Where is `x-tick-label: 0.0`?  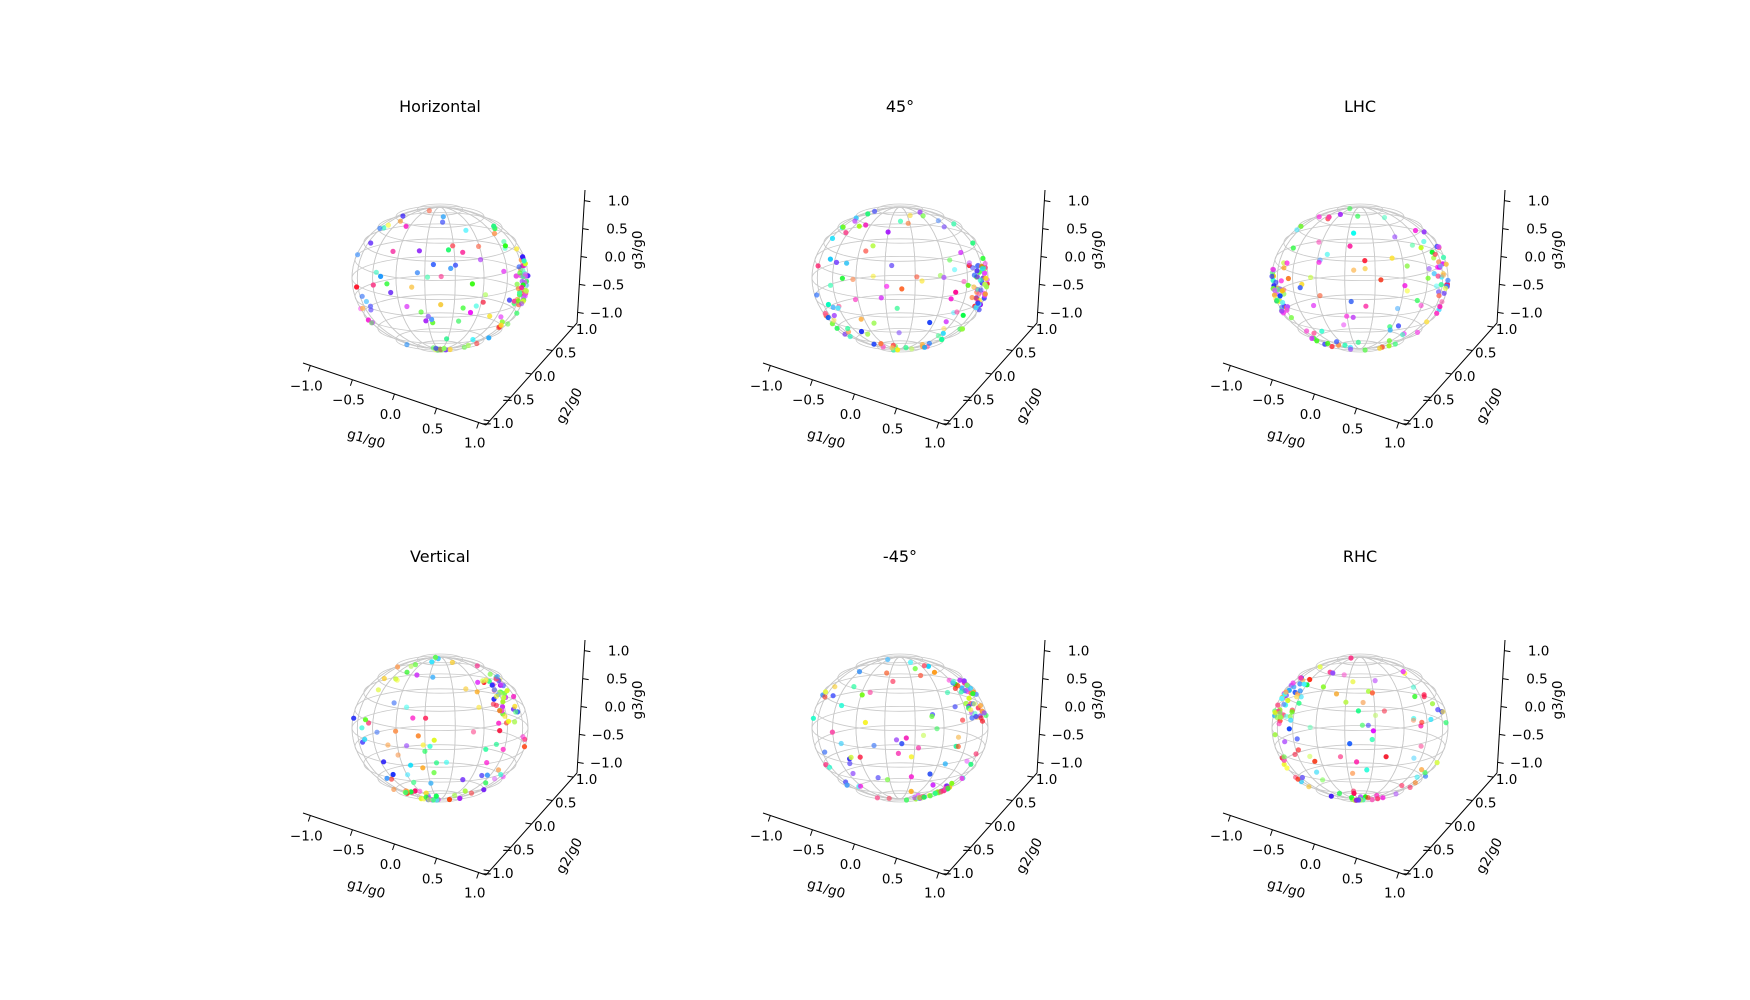 x-tick-label: 0.0 is located at coordinates (850, 415).